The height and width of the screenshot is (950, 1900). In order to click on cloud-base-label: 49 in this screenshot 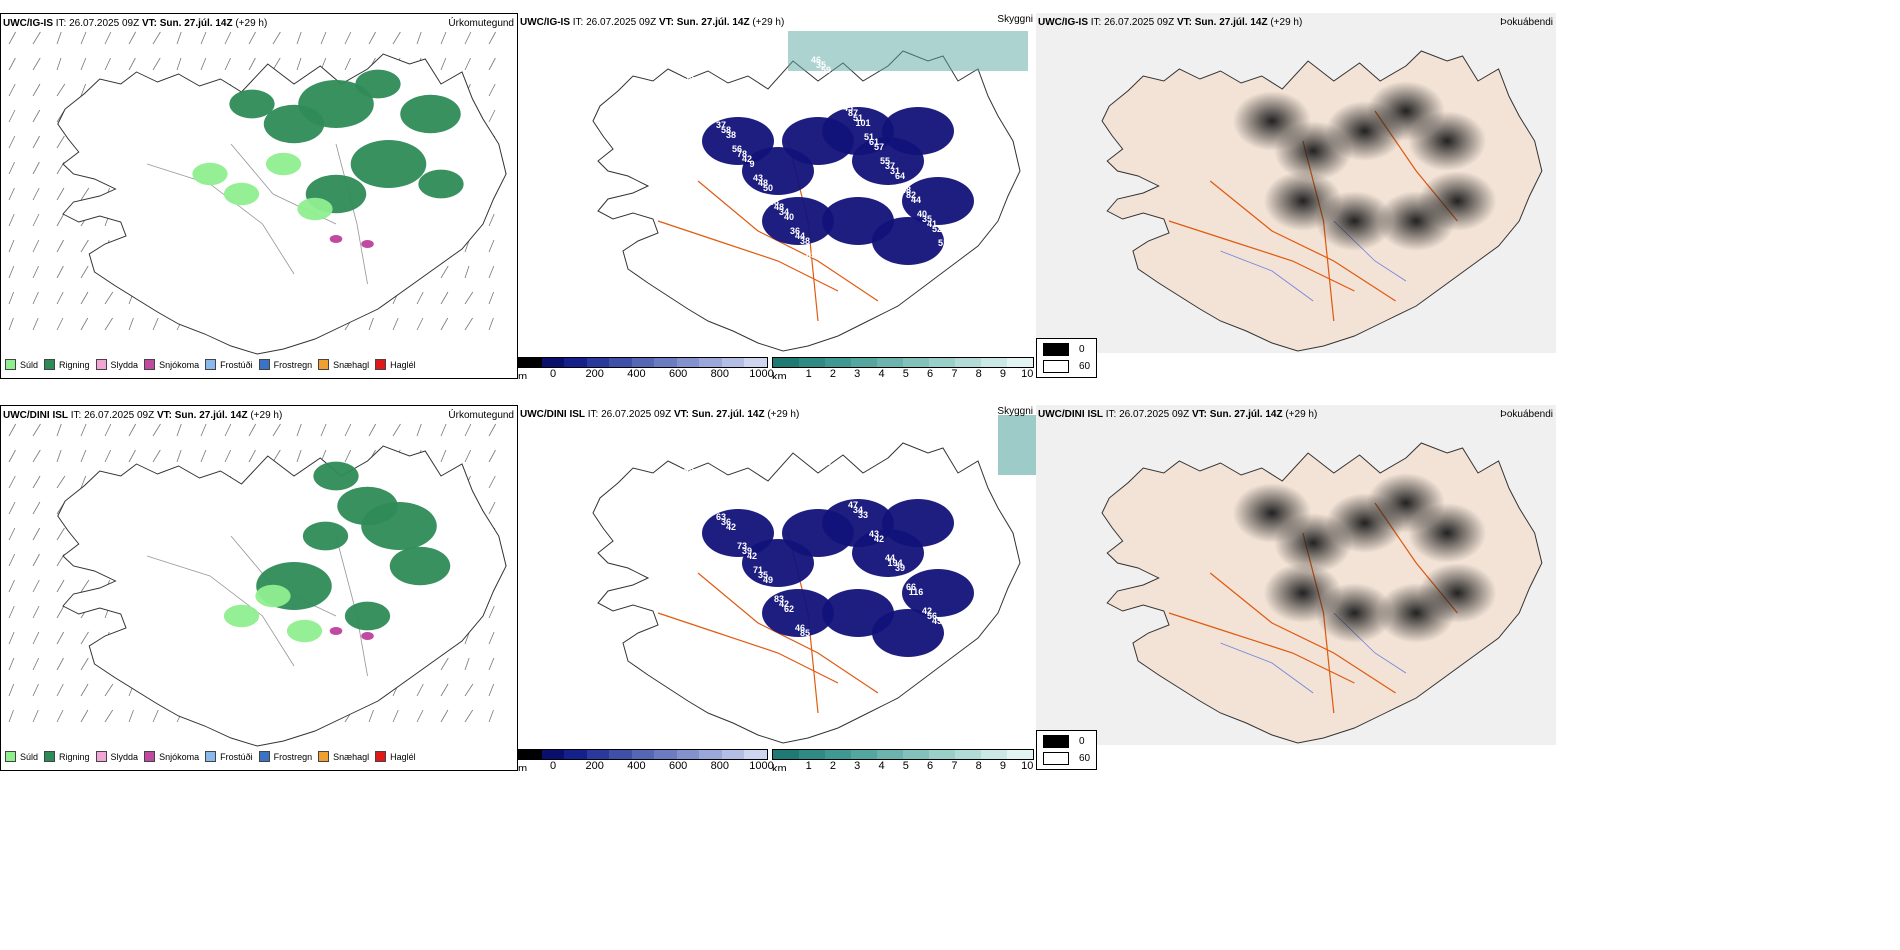, I will do `click(768, 580)`.